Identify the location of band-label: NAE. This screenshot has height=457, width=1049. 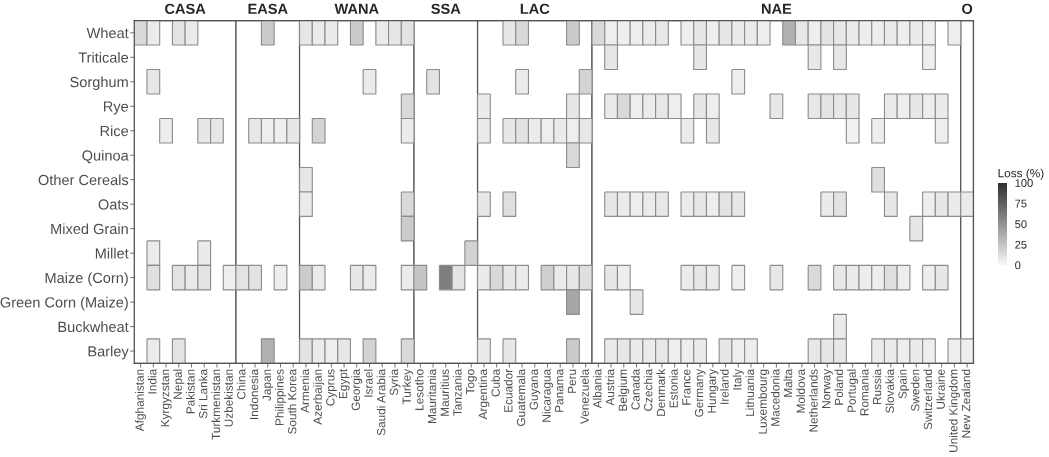
(776, 8).